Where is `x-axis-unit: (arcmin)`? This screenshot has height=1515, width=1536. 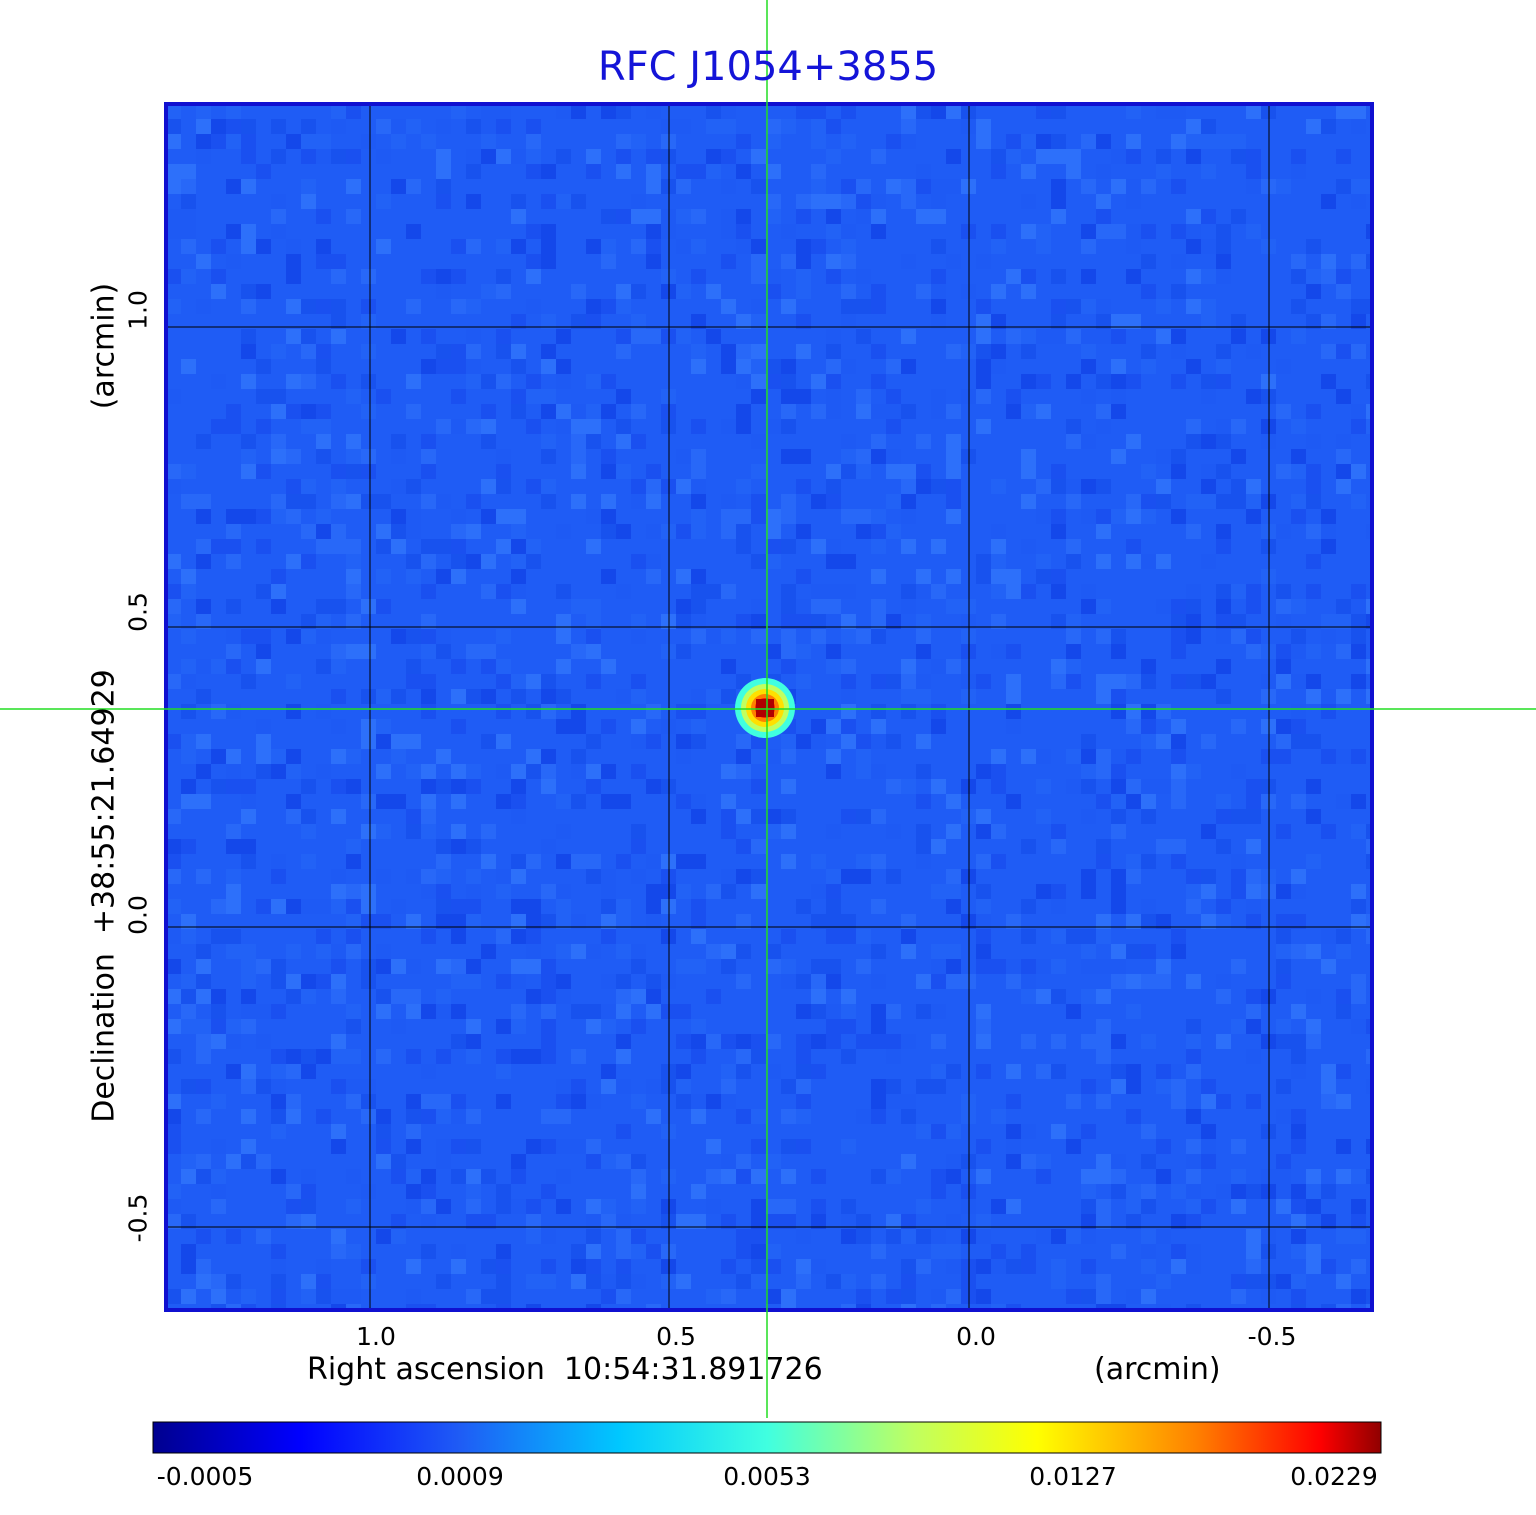
x-axis-unit: (arcmin) is located at coordinates (1157, 1369).